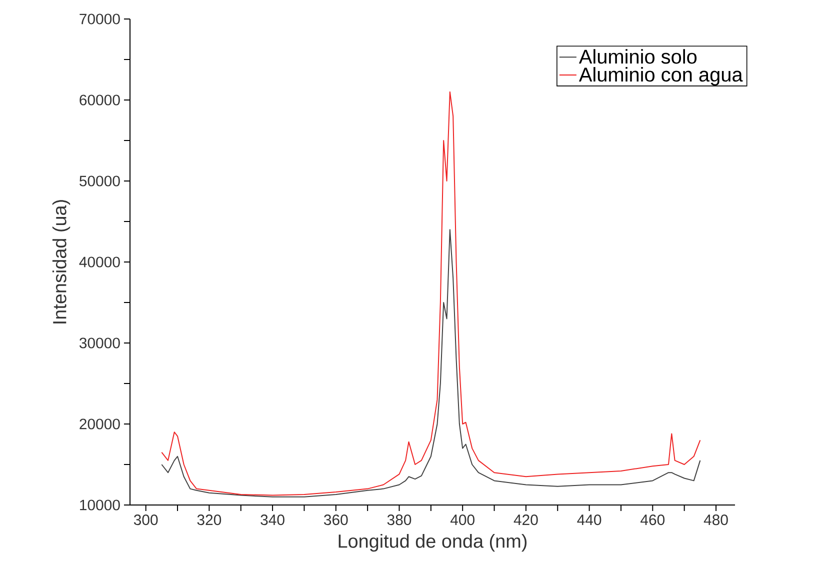  What do you see at coordinates (100, 100) in the screenshot?
I see `y-tick-label: 60000` at bounding box center [100, 100].